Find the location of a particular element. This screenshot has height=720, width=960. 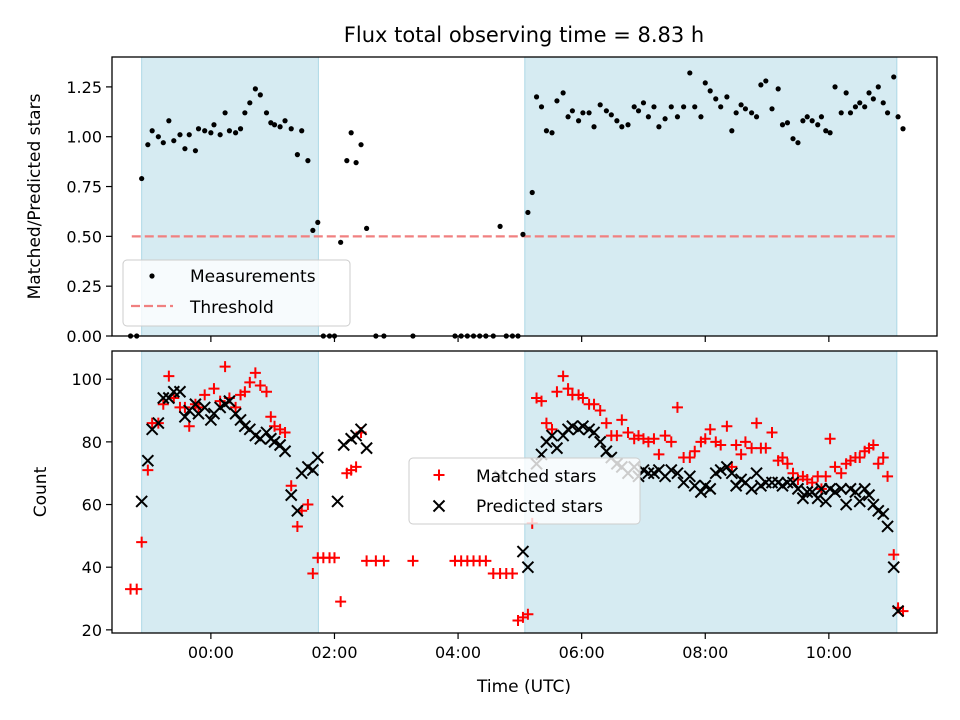

y-tick-label: 40 is located at coordinates (92, 567).